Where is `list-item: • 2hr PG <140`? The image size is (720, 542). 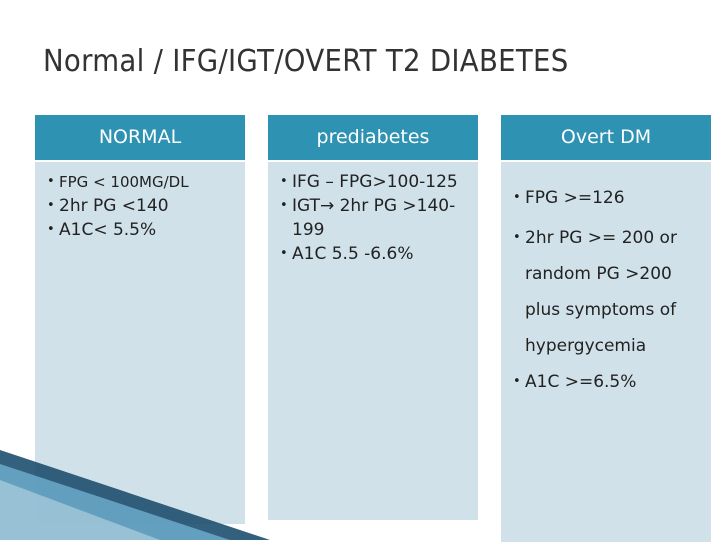 list-item: • 2hr PG <140 is located at coordinates (108, 206).